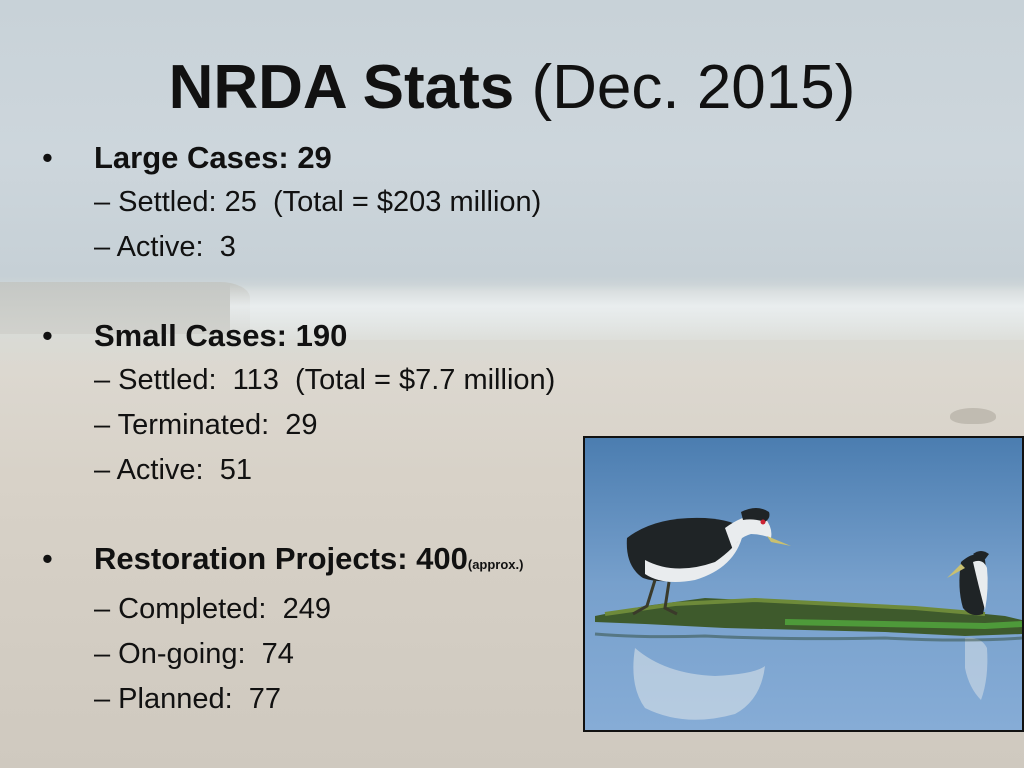  I want to click on bullet-heading: • Restoration Projects: 400(approx.), so click(352, 562).